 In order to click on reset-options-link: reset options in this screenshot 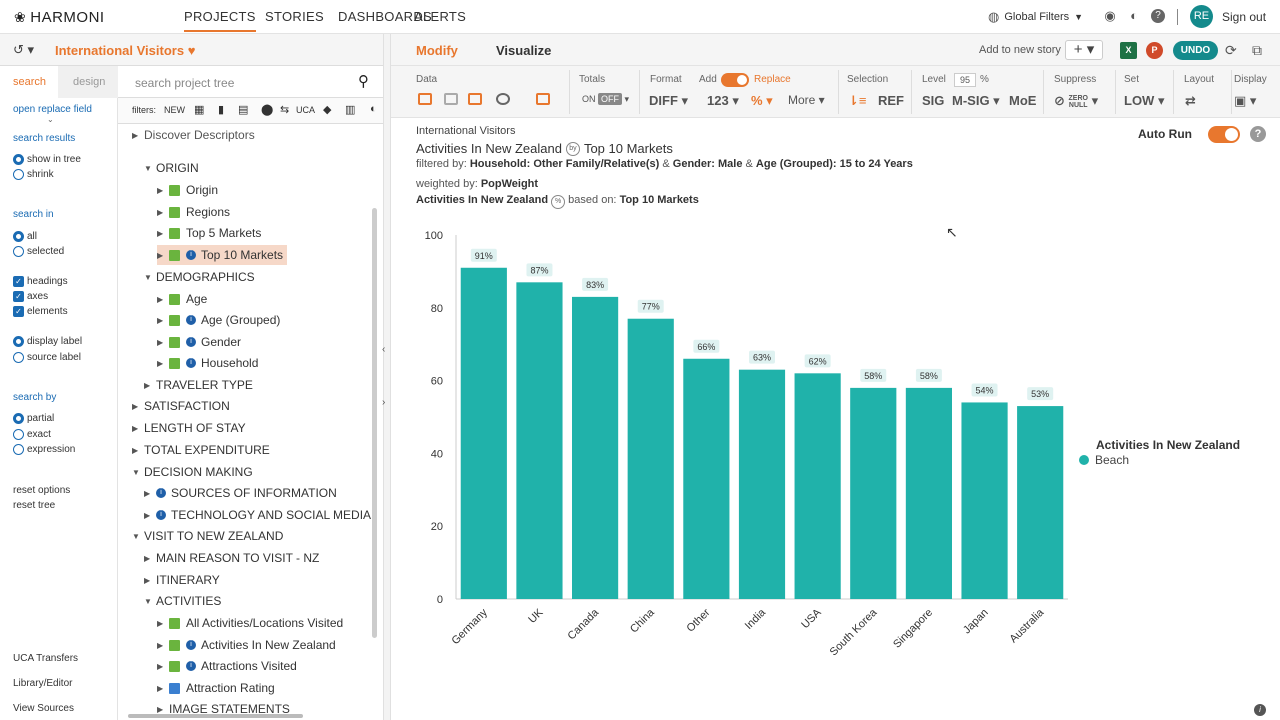, I will do `click(42, 490)`.